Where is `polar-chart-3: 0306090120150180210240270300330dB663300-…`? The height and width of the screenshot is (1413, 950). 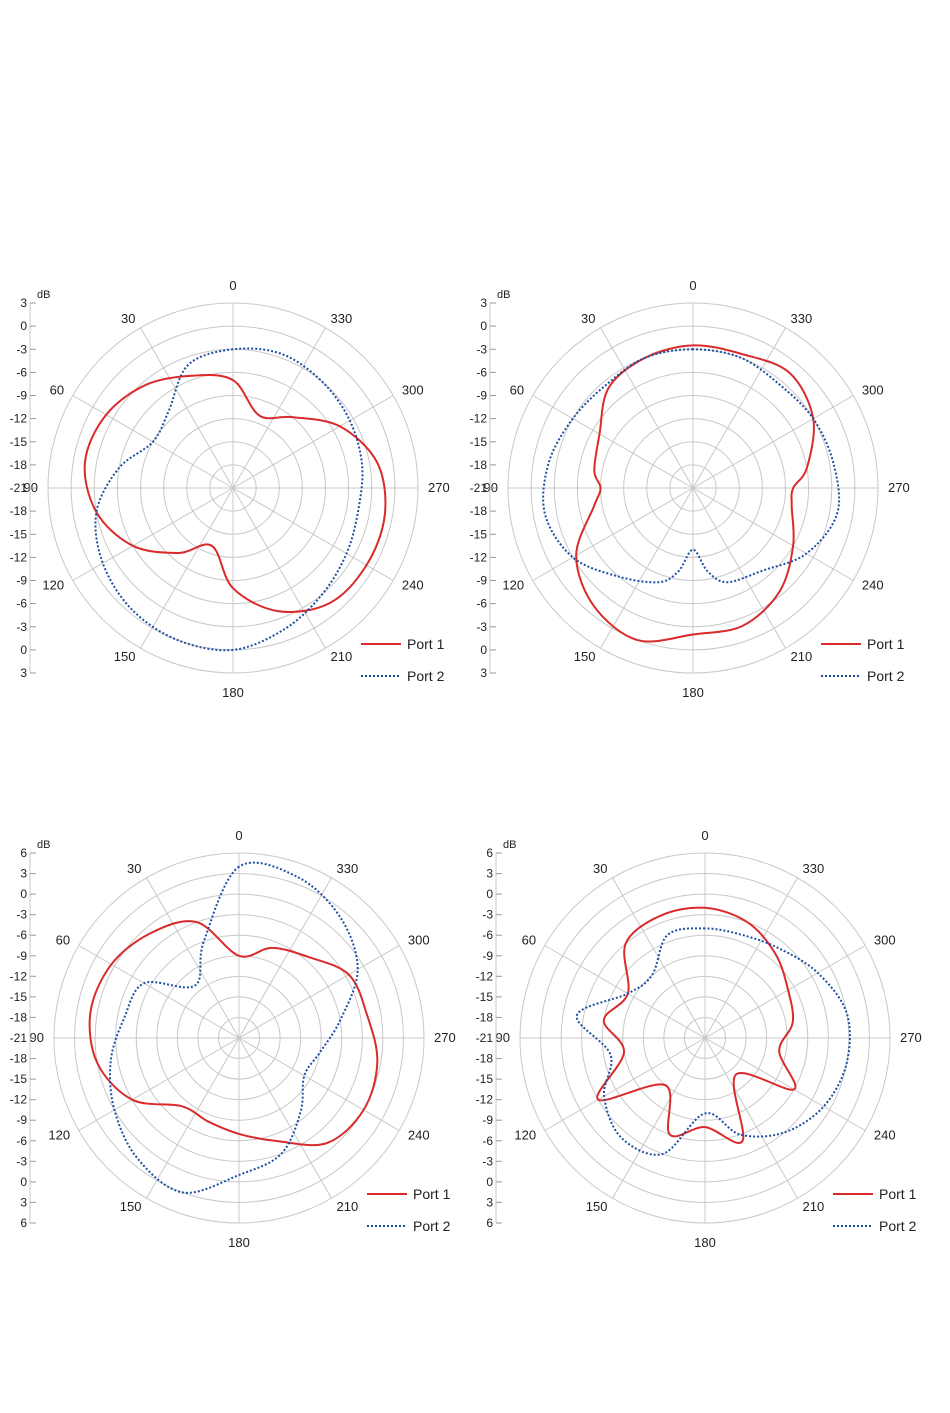 polar-chart-3: 0306090120150180210240270300330dB663300-… is located at coordinates (233, 1039).